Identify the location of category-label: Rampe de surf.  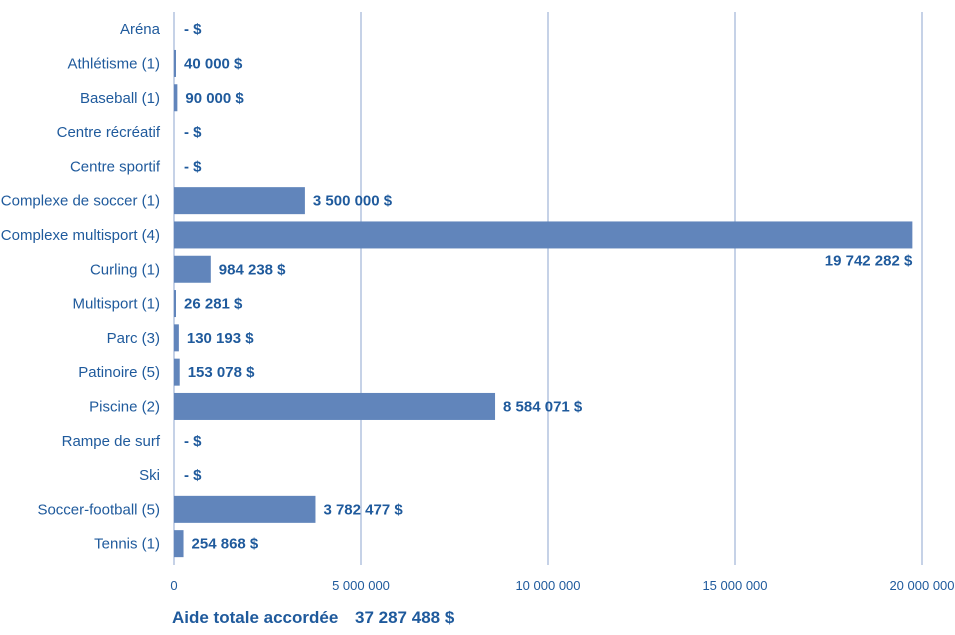
(111, 441).